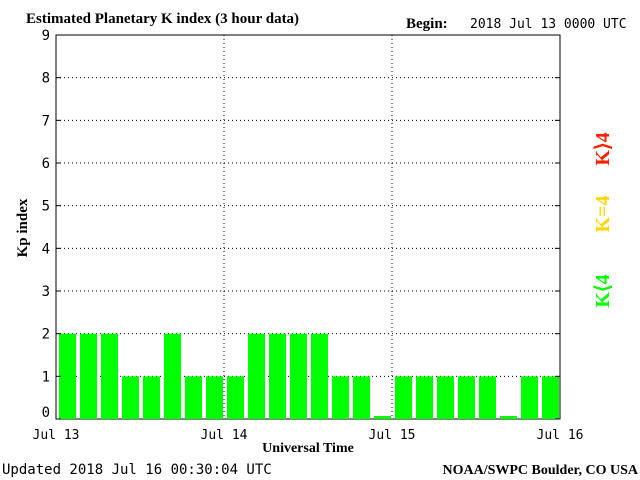  Describe the element at coordinates (46, 207) in the screenshot. I see `y-tick-label: 5` at that location.